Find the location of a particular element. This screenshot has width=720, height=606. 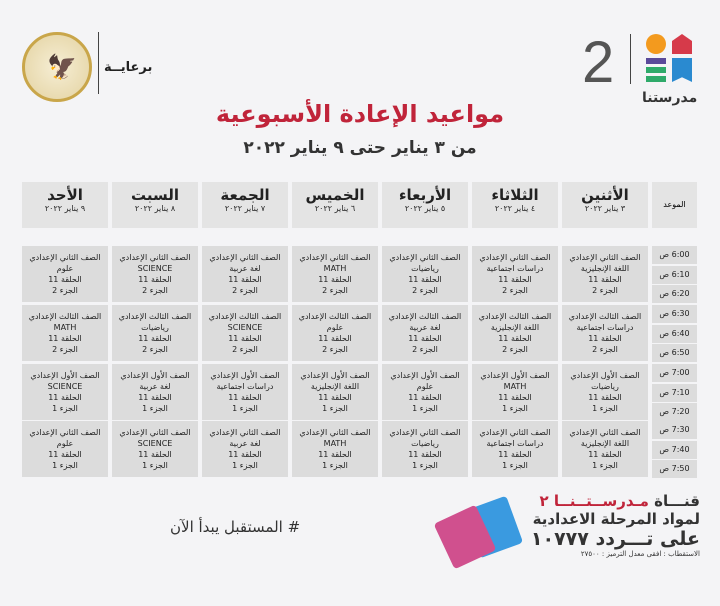

day-name: الخميس is located at coordinates (335, 195).